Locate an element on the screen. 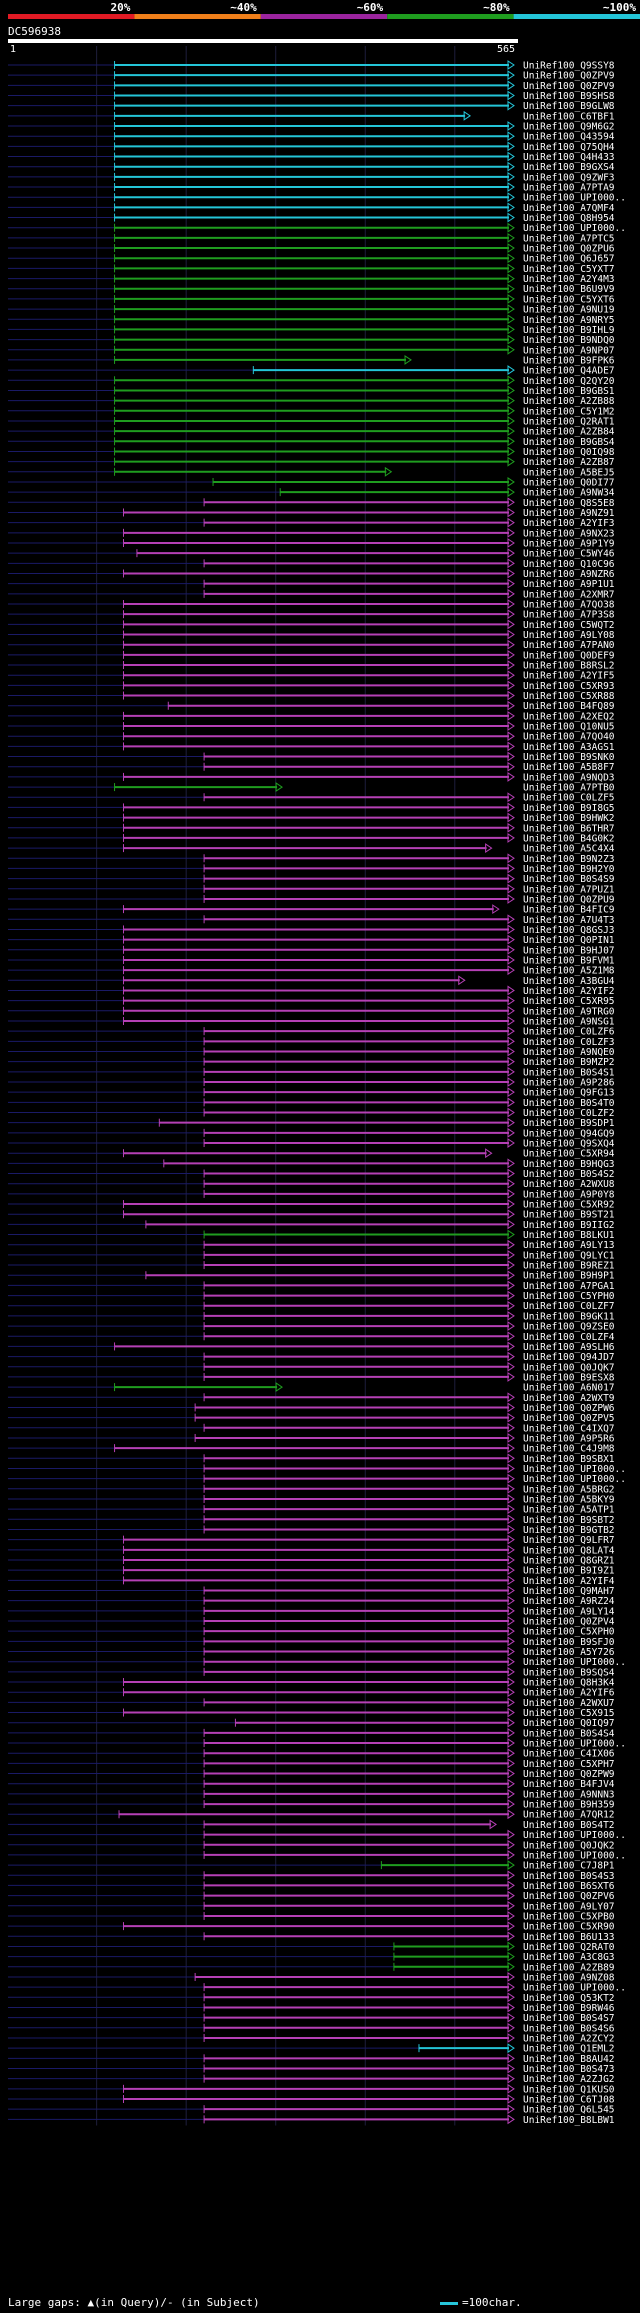 Image resolution: width=640 pixels, height=2313 pixels. hit-label: UniRef100_A9P0Y8 is located at coordinates (569, 1194).